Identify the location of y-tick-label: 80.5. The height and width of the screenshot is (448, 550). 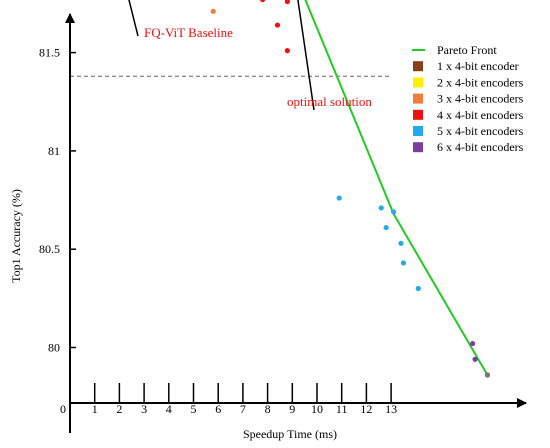
(49, 249).